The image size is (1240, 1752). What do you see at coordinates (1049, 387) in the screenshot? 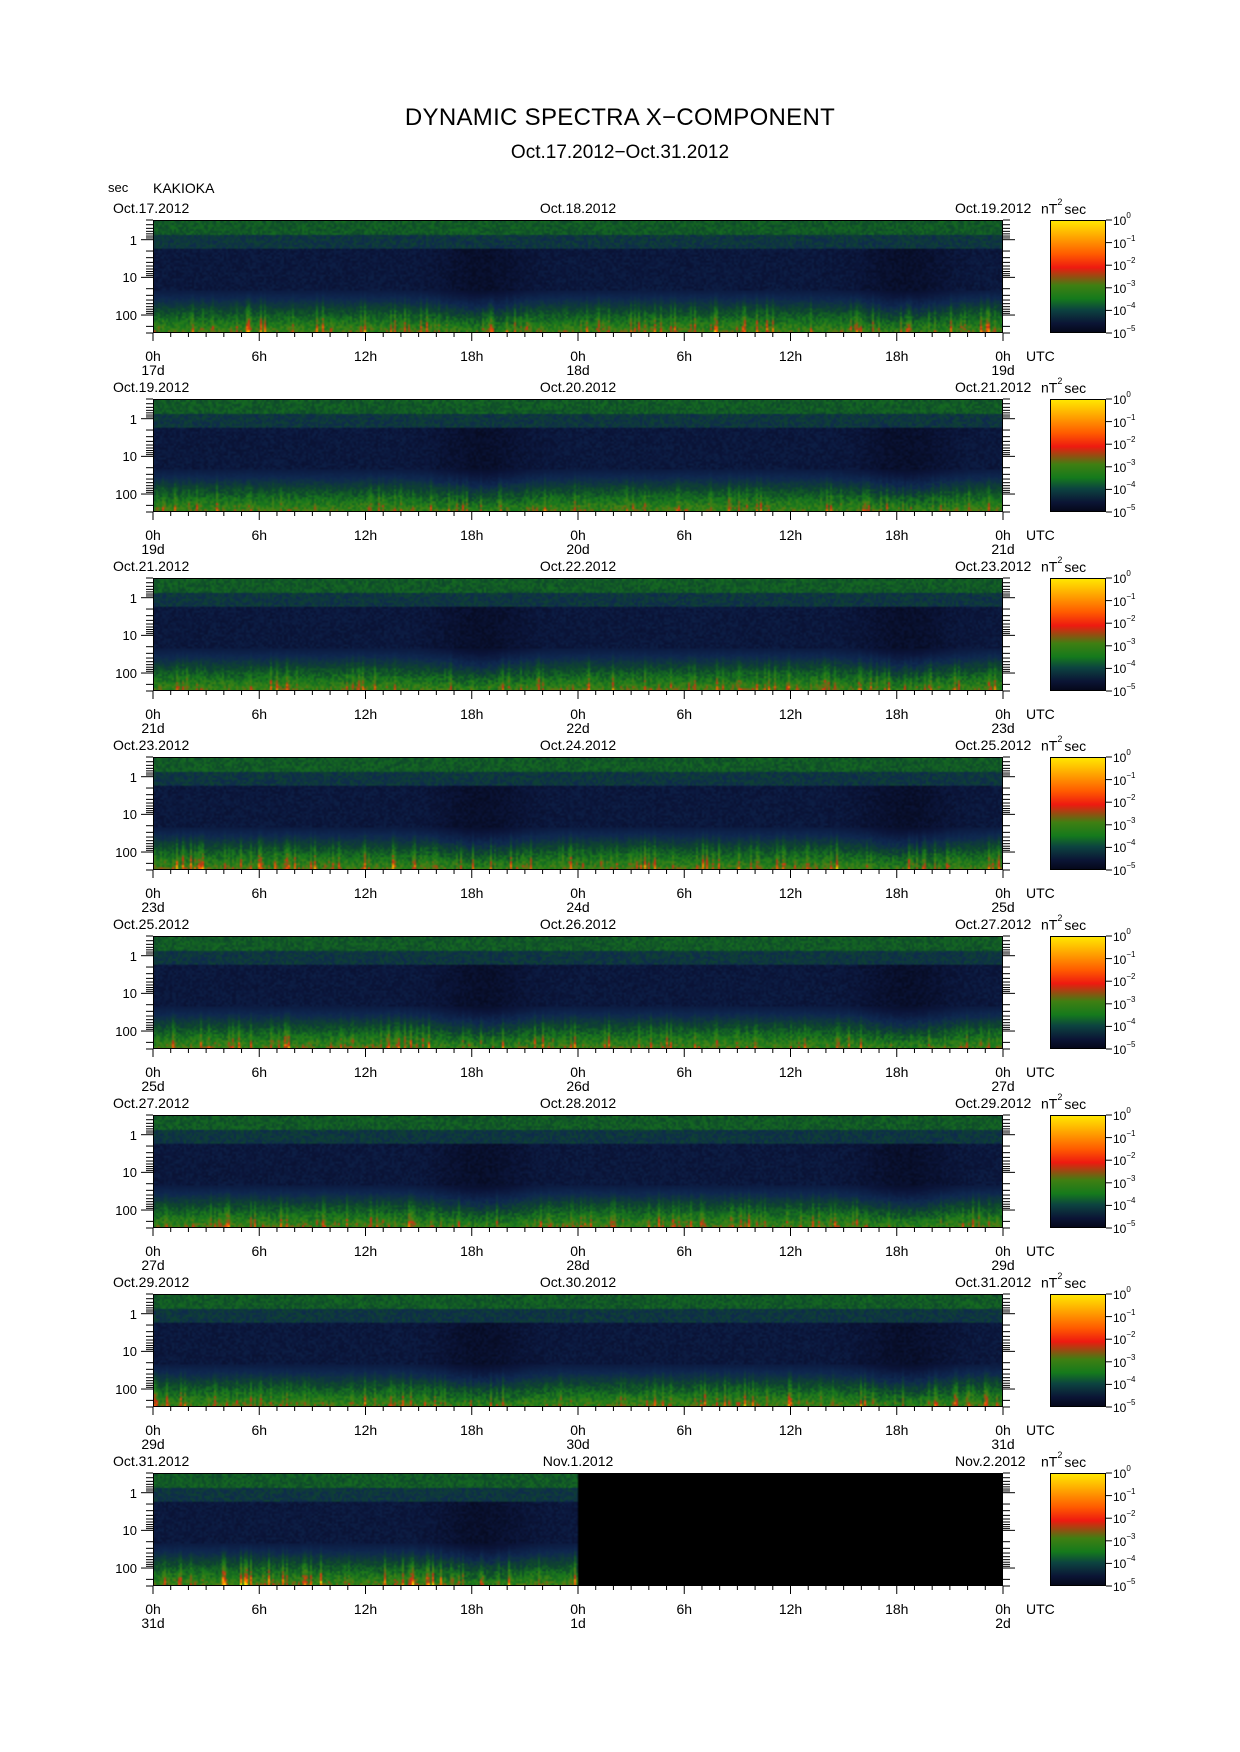
I see `unit-base: nT` at bounding box center [1049, 387].